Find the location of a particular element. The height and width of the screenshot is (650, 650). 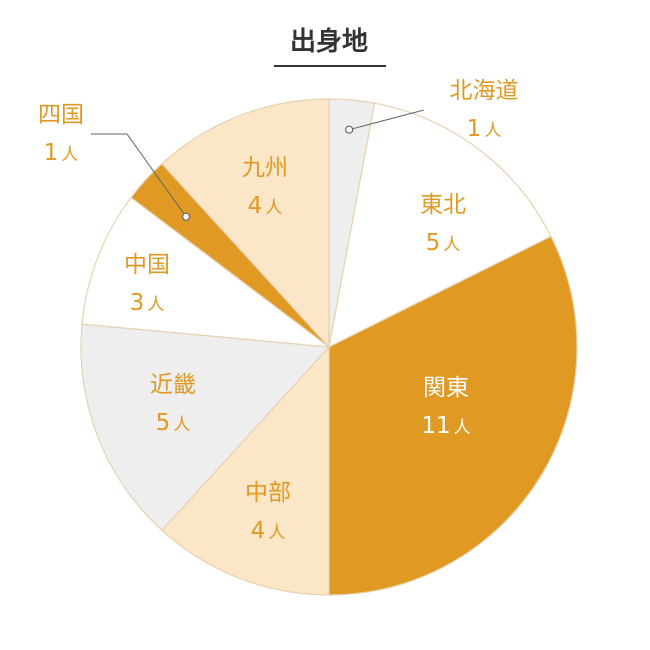

slice-e4b8ade983a8 is located at coordinates (245, 470).